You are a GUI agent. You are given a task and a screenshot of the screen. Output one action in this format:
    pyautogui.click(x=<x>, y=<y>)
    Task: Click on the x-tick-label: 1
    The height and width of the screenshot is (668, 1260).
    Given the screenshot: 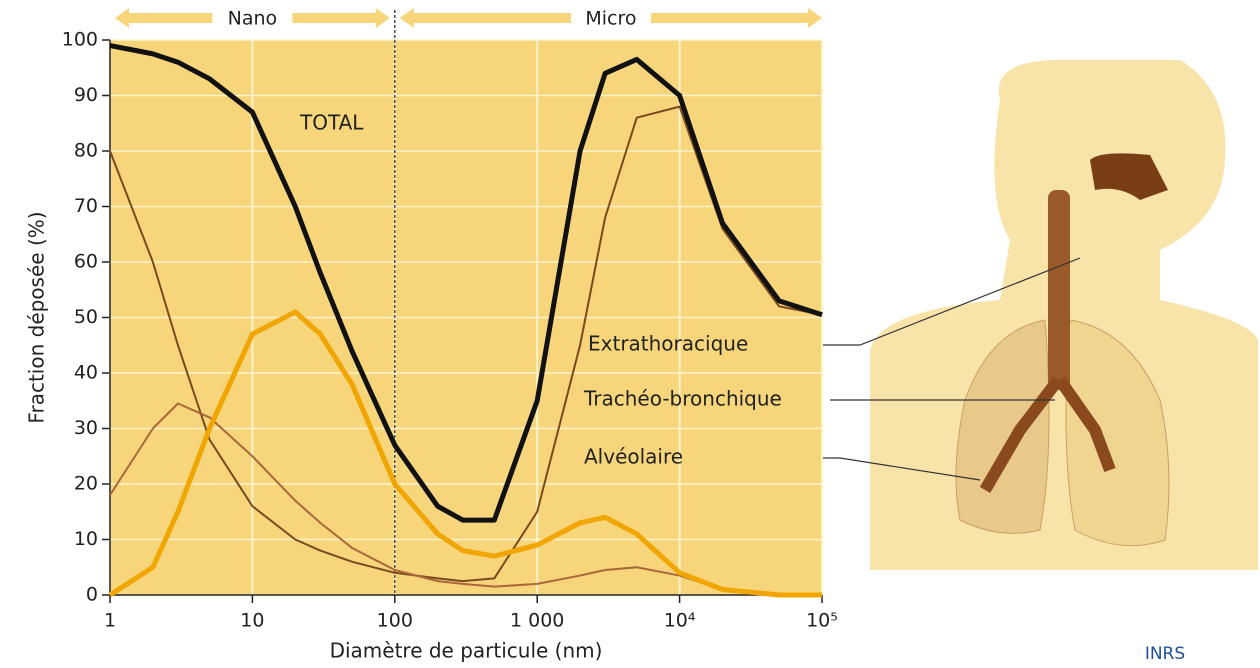 What is the action you would take?
    pyautogui.click(x=110, y=621)
    